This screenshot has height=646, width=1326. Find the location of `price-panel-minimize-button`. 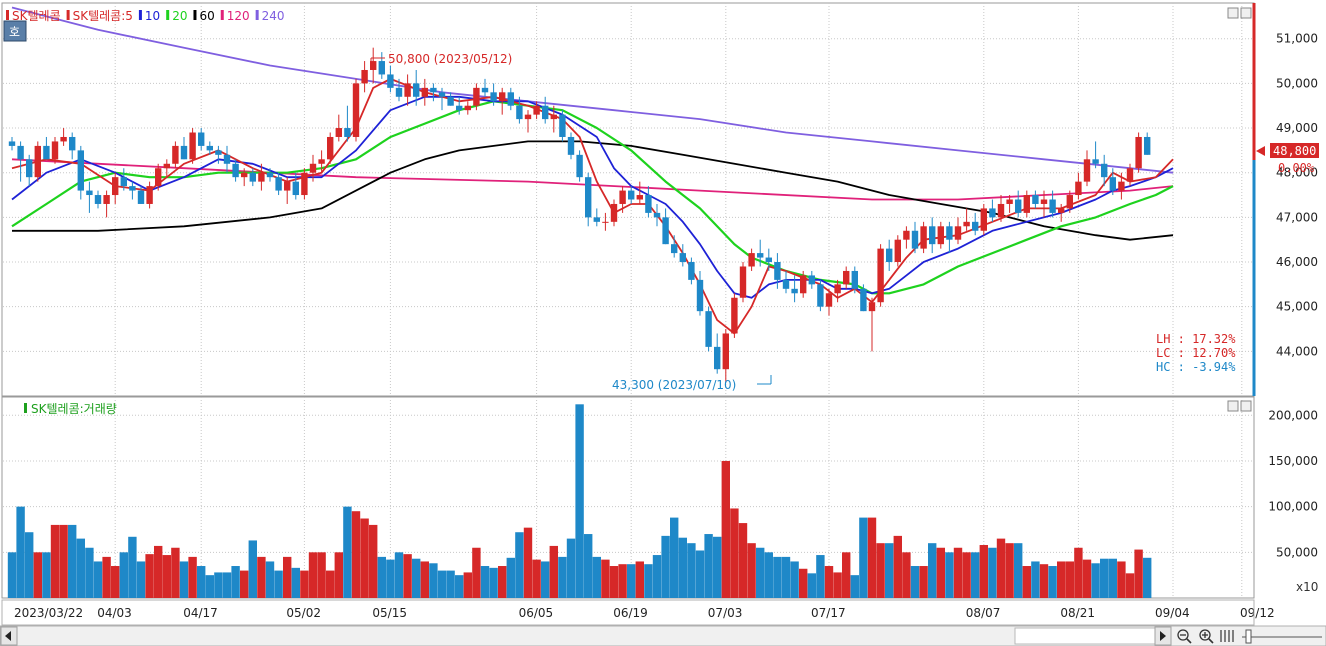

price-panel-minimize-button is located at coordinates (1233, 13).